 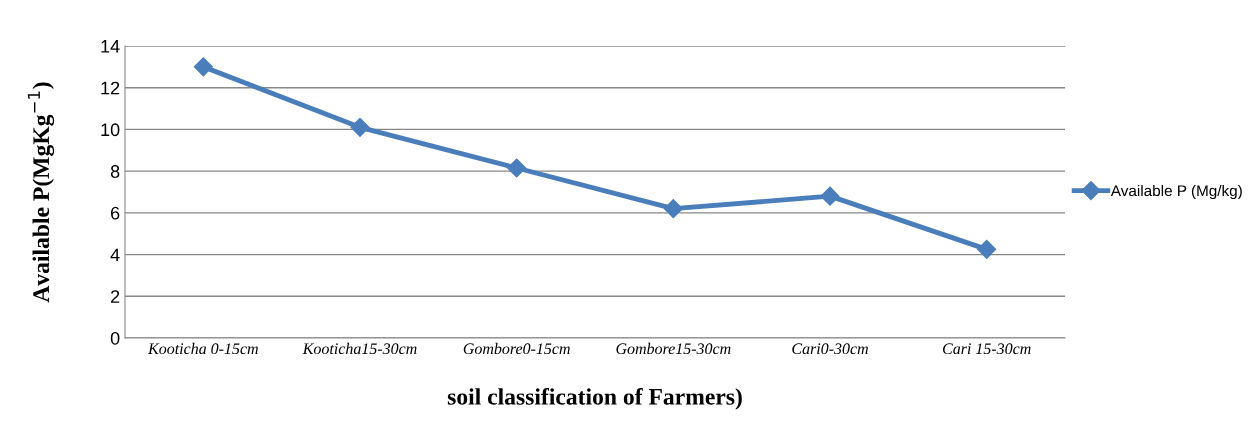 I want to click on x-tick-label: Gombore15-30cm, so click(x=673, y=348).